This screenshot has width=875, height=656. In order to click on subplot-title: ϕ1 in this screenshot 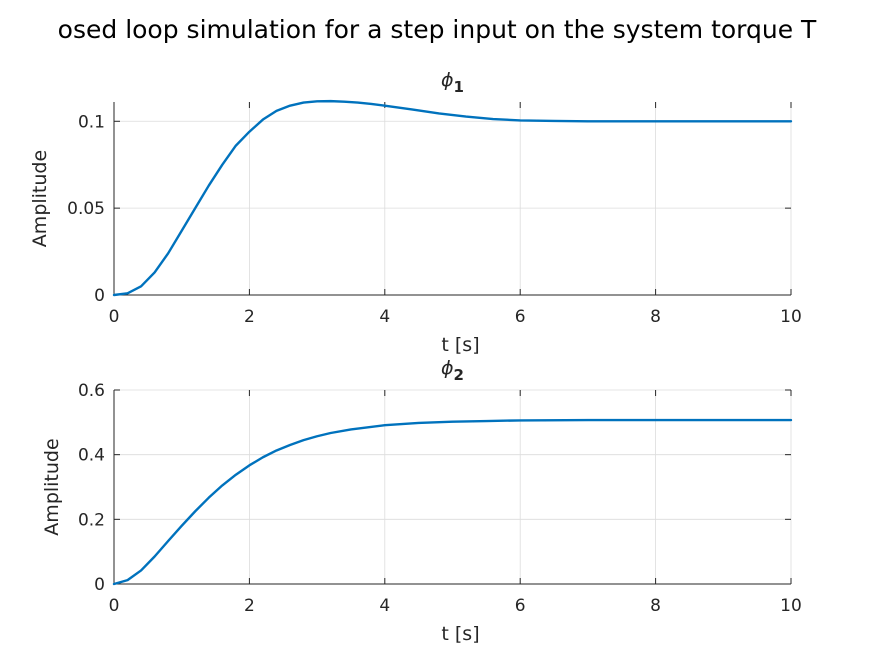, I will do `click(452, 82)`.